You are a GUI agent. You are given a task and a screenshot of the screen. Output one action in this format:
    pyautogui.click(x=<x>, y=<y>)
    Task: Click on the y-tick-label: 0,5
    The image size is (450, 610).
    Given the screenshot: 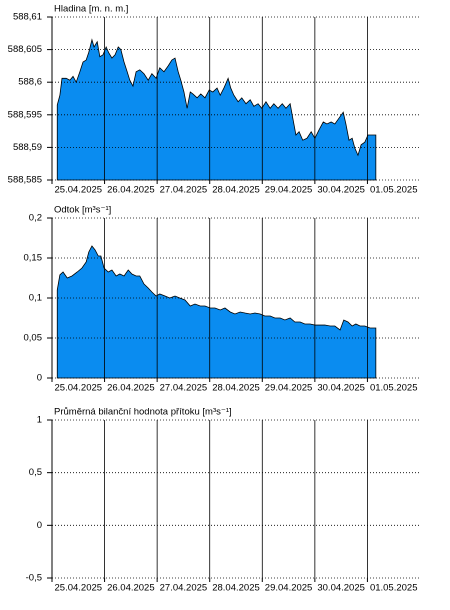 What is the action you would take?
    pyautogui.click(x=35, y=472)
    